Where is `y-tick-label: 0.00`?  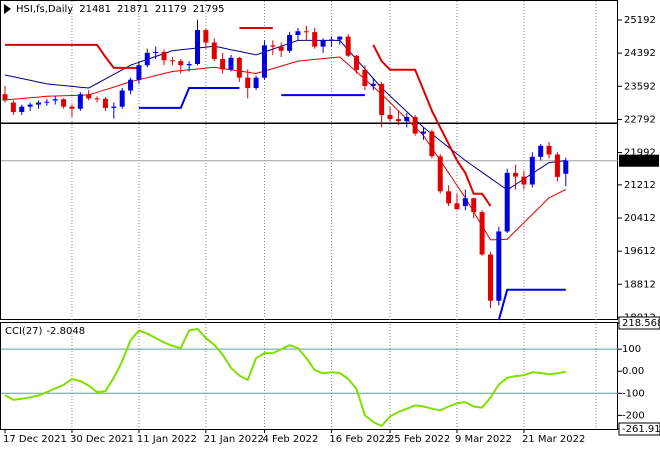
y-tick-label: 0.00 is located at coordinates (633, 371).